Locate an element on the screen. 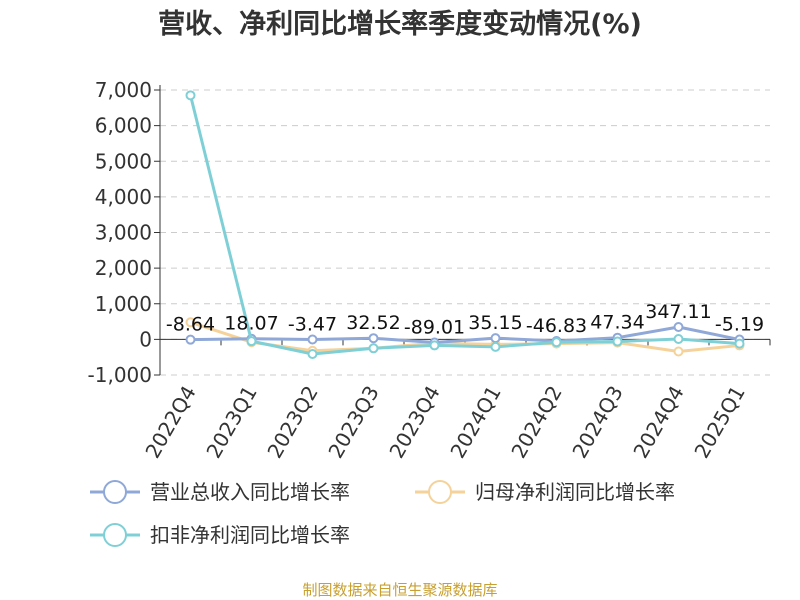 The image size is (800, 600). data-label: 18.07 is located at coordinates (251, 324).